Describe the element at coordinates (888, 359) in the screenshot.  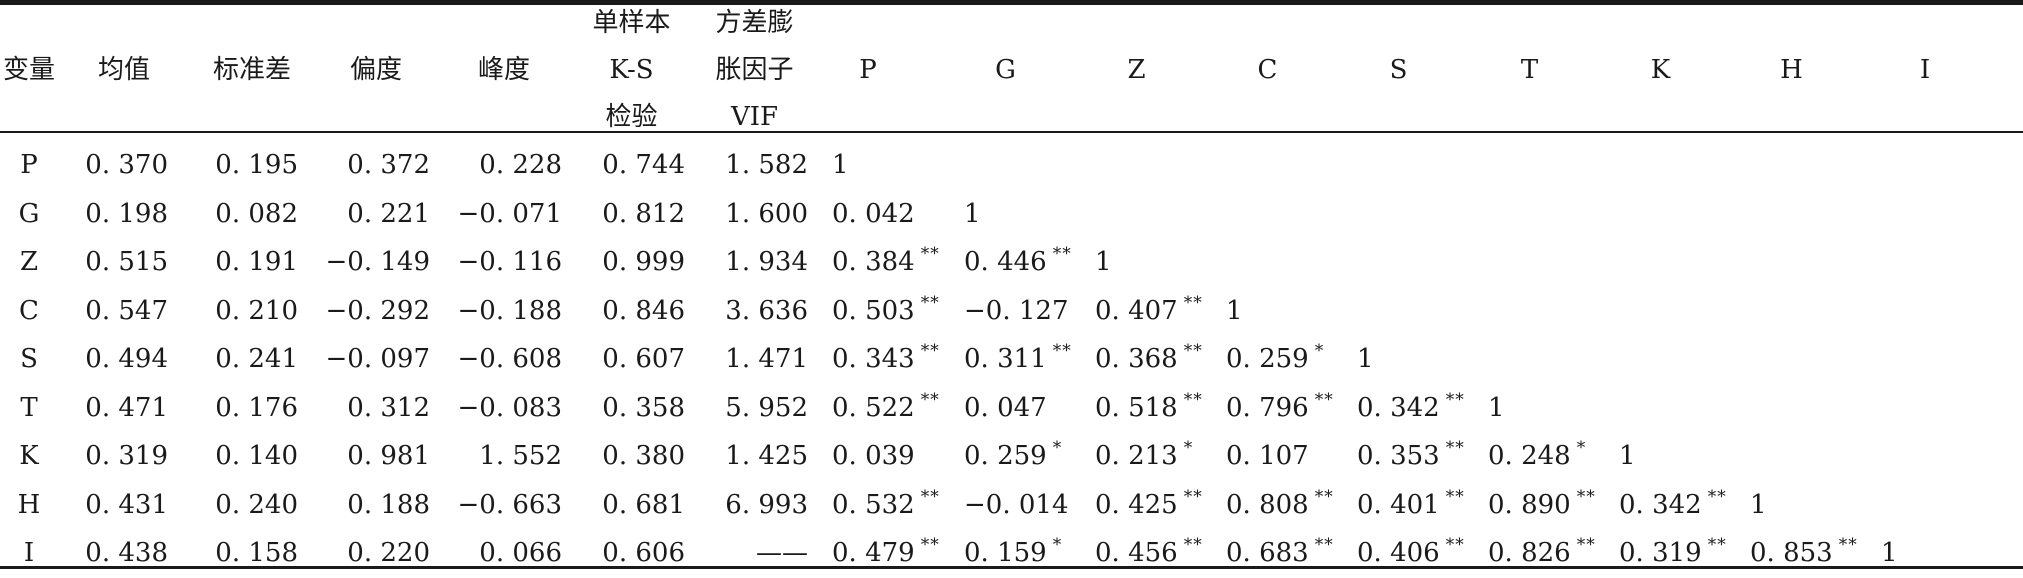
I see `cell-correlation: 0. 343 **` at that location.